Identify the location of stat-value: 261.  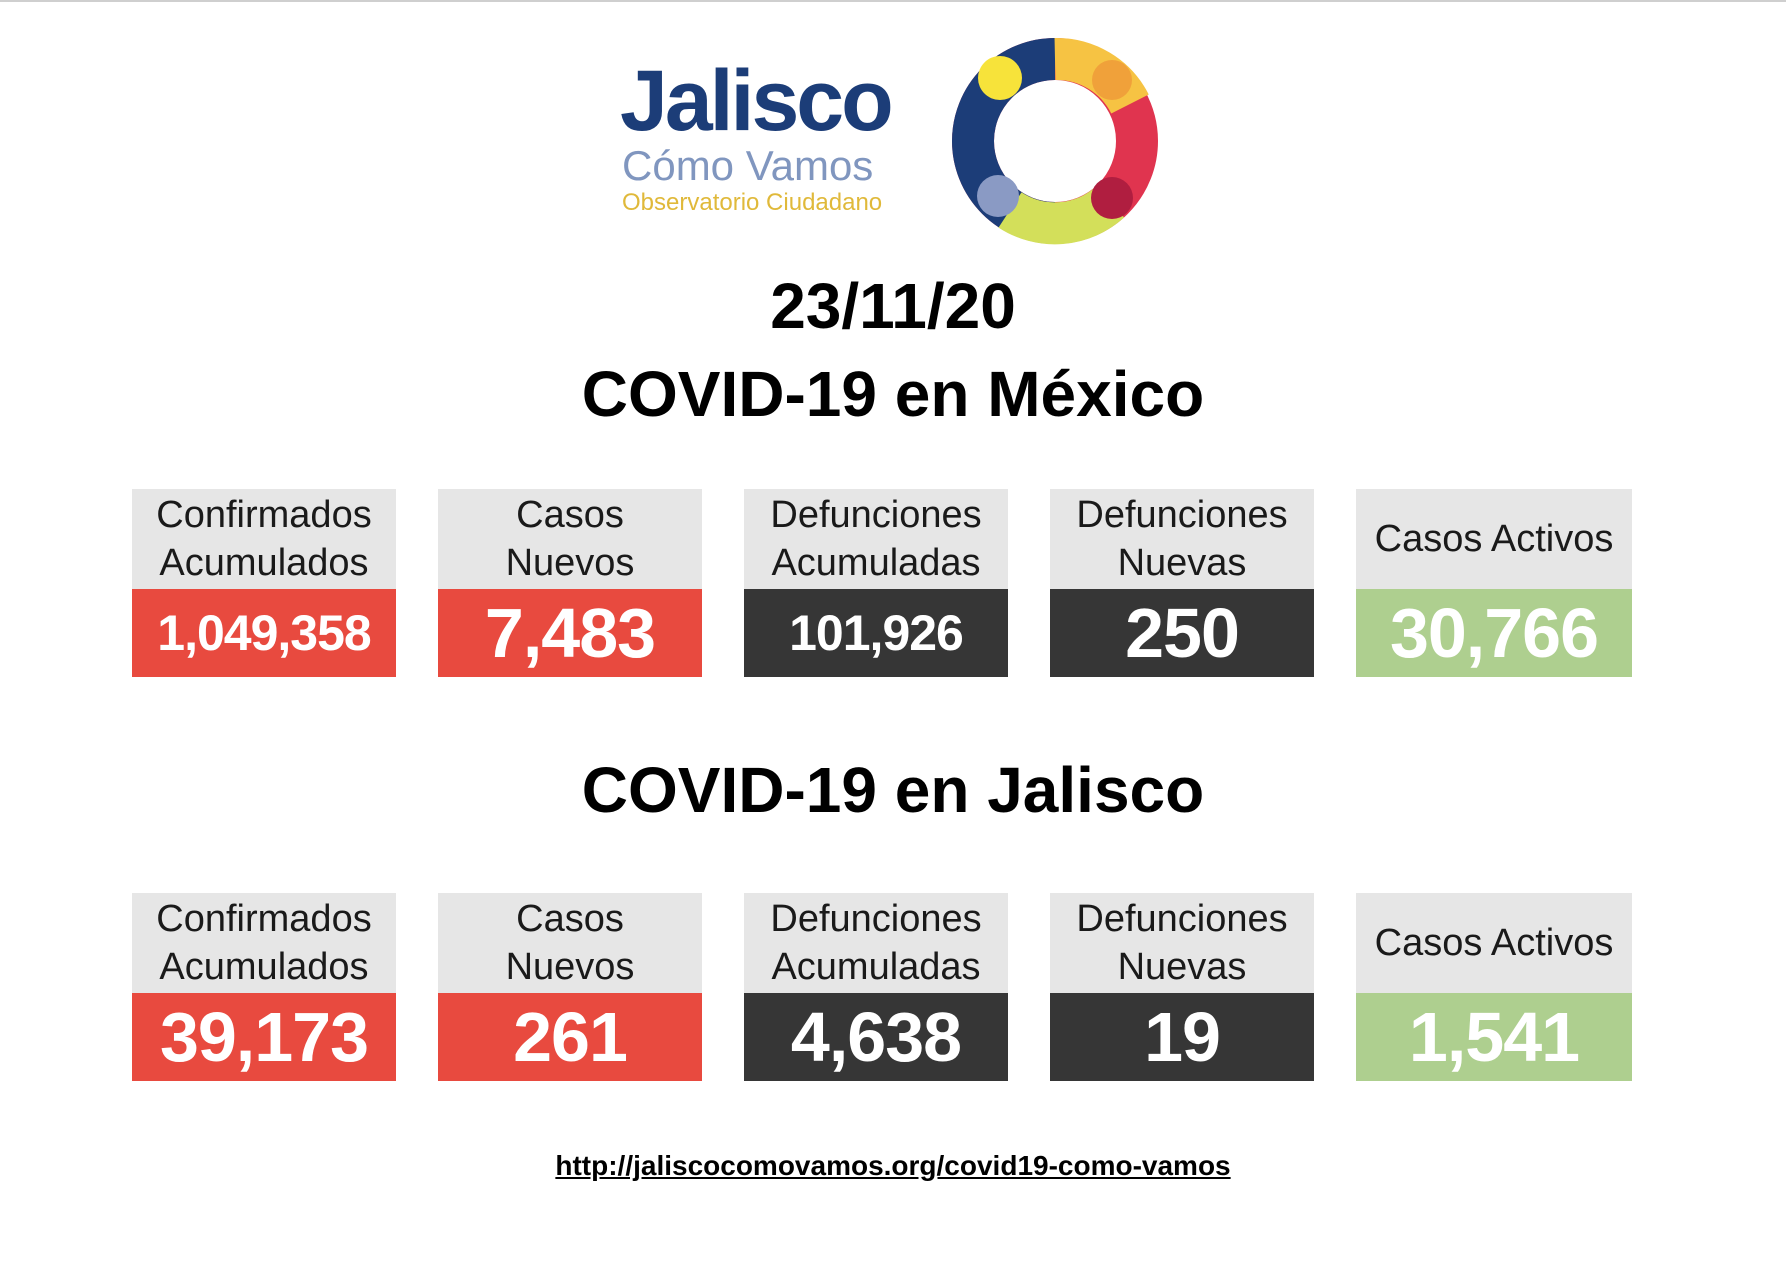
(570, 1037).